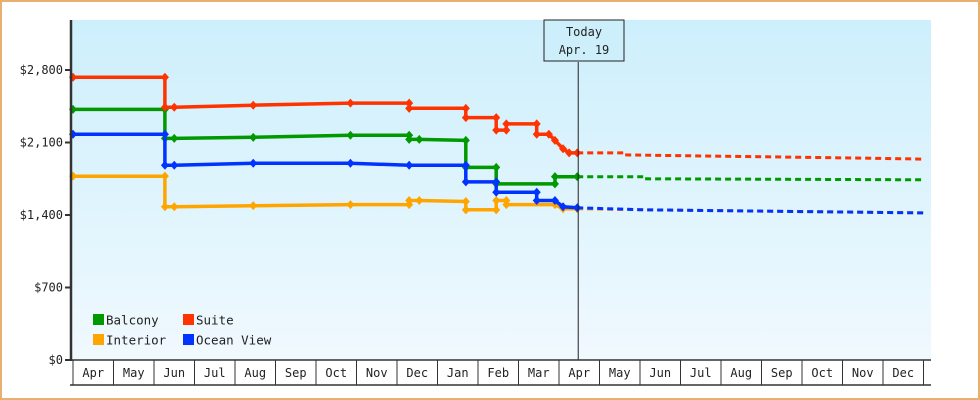 This screenshot has width=980, height=400. Describe the element at coordinates (41, 143) in the screenshot. I see `y-tick-label: $2,100` at that location.